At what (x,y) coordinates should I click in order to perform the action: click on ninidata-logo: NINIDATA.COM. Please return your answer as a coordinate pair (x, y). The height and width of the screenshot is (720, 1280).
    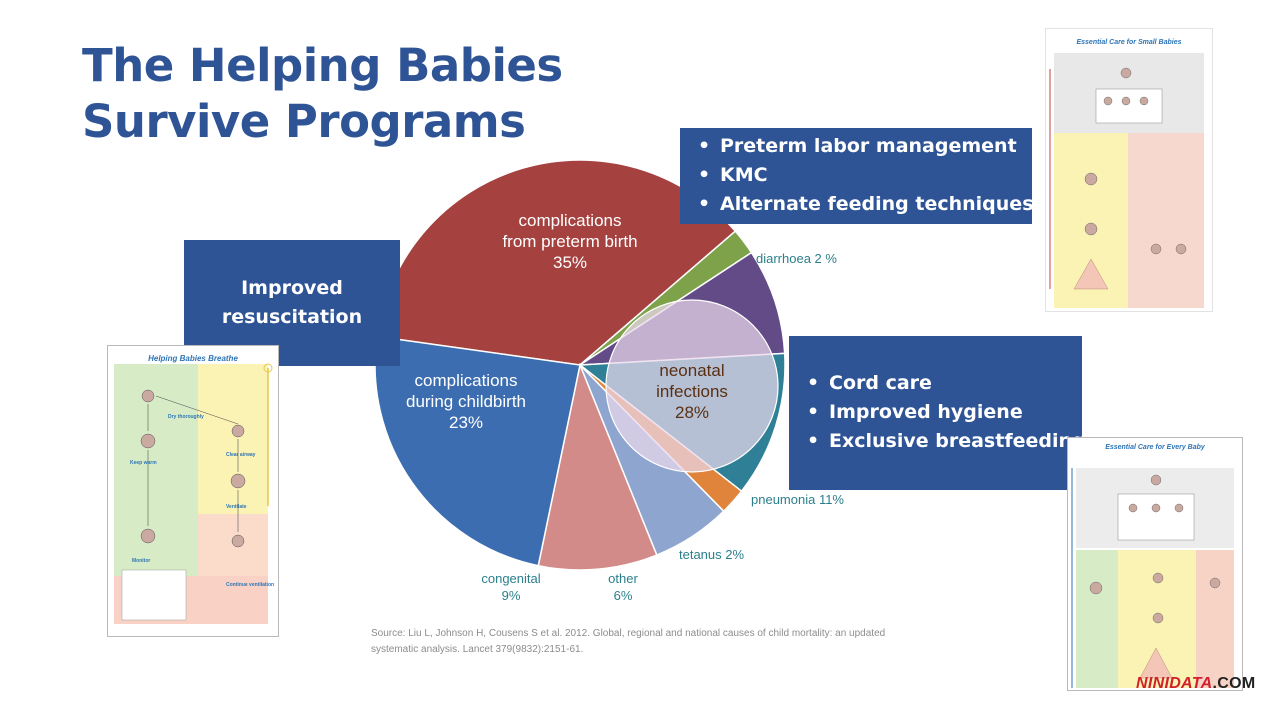
    Looking at the image, I should click on (1195, 684).